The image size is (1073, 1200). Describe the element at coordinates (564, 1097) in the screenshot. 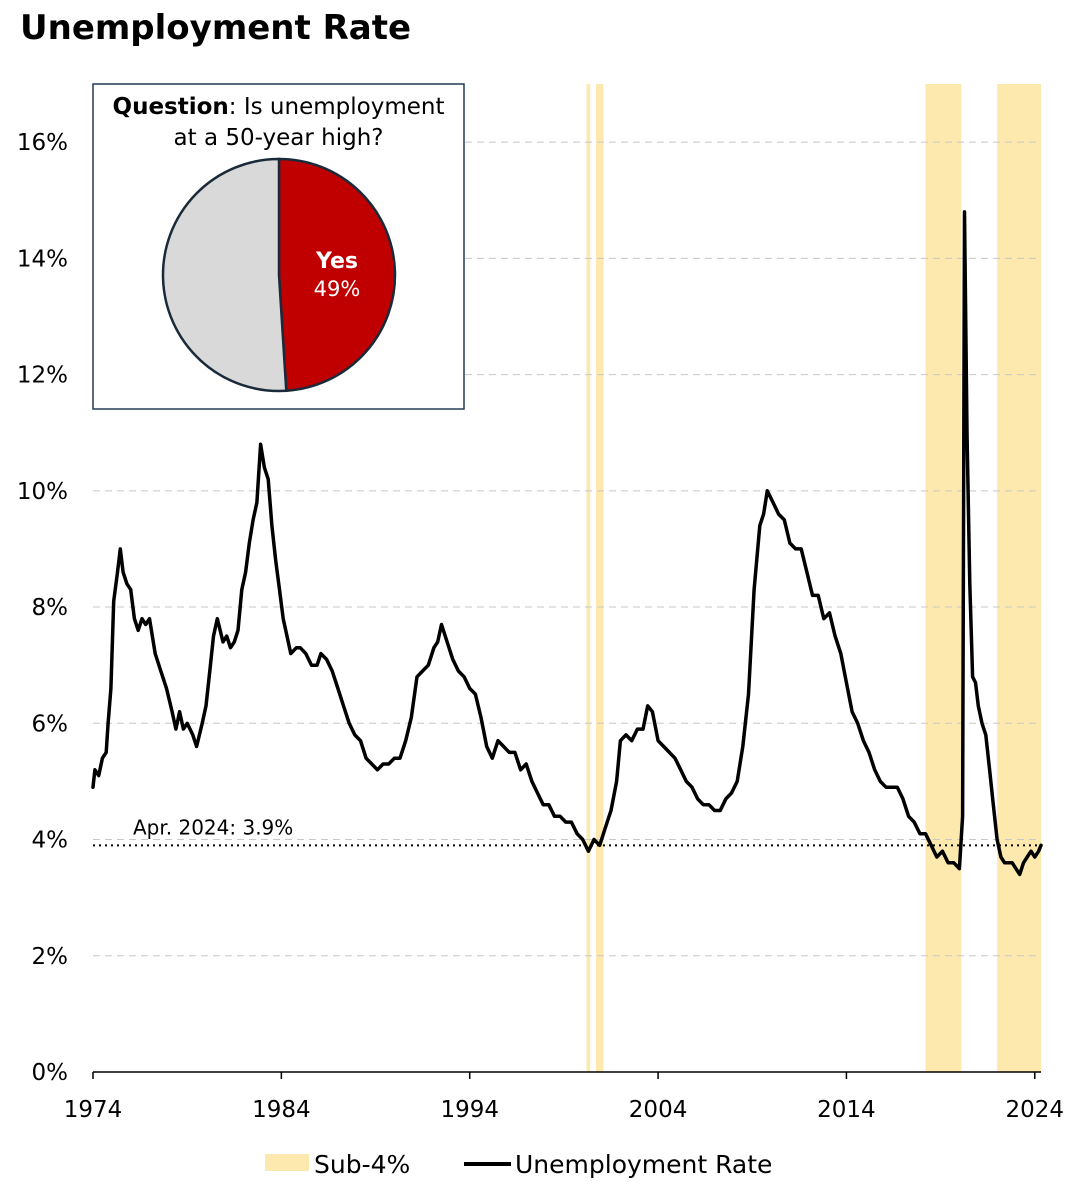

I see `x-axis-tick-labels: 1974 1984 1994 2004 2014 2024` at that location.